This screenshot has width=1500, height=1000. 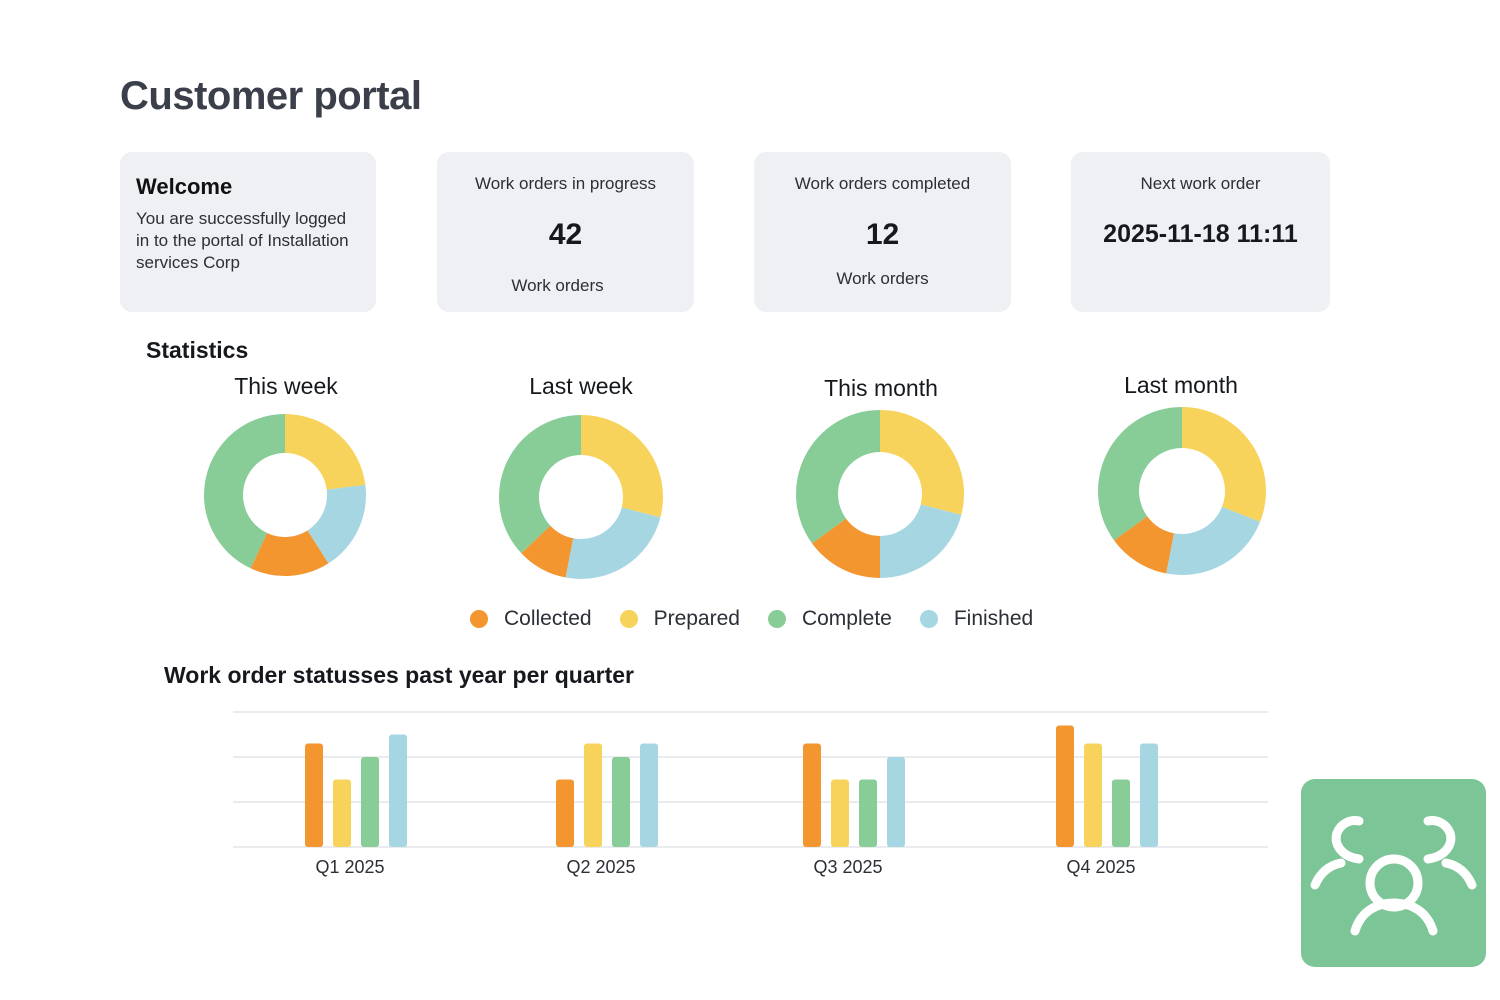 I want to click on donut-title-last-week: Last week, so click(x=581, y=386).